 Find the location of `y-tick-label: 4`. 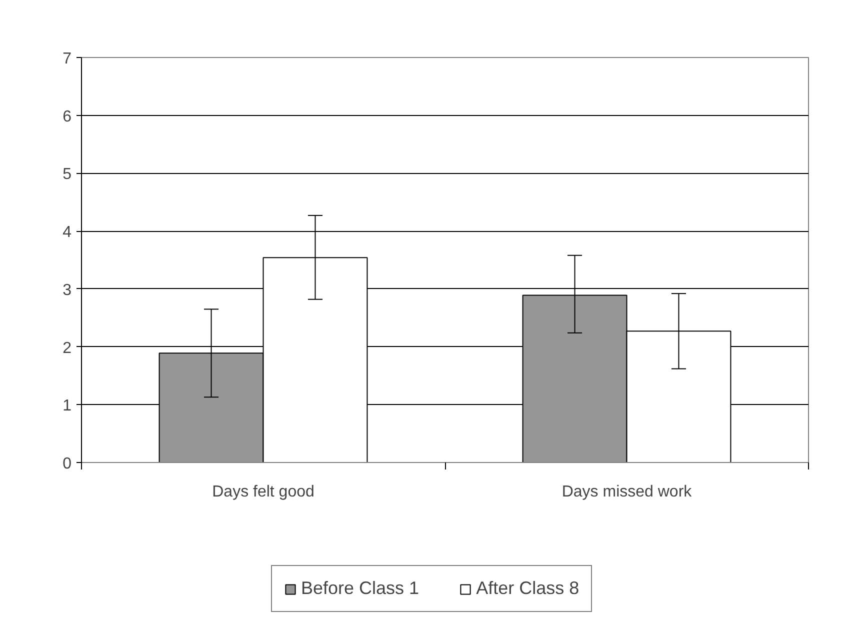

y-tick-label: 4 is located at coordinates (67, 233).